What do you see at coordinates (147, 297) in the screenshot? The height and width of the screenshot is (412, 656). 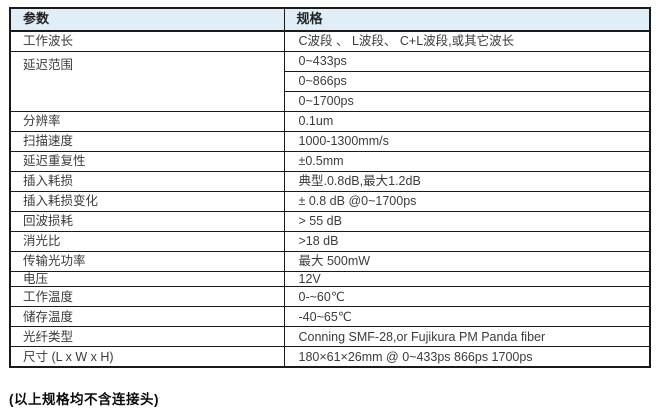 I see `param-cell: 工作温度` at bounding box center [147, 297].